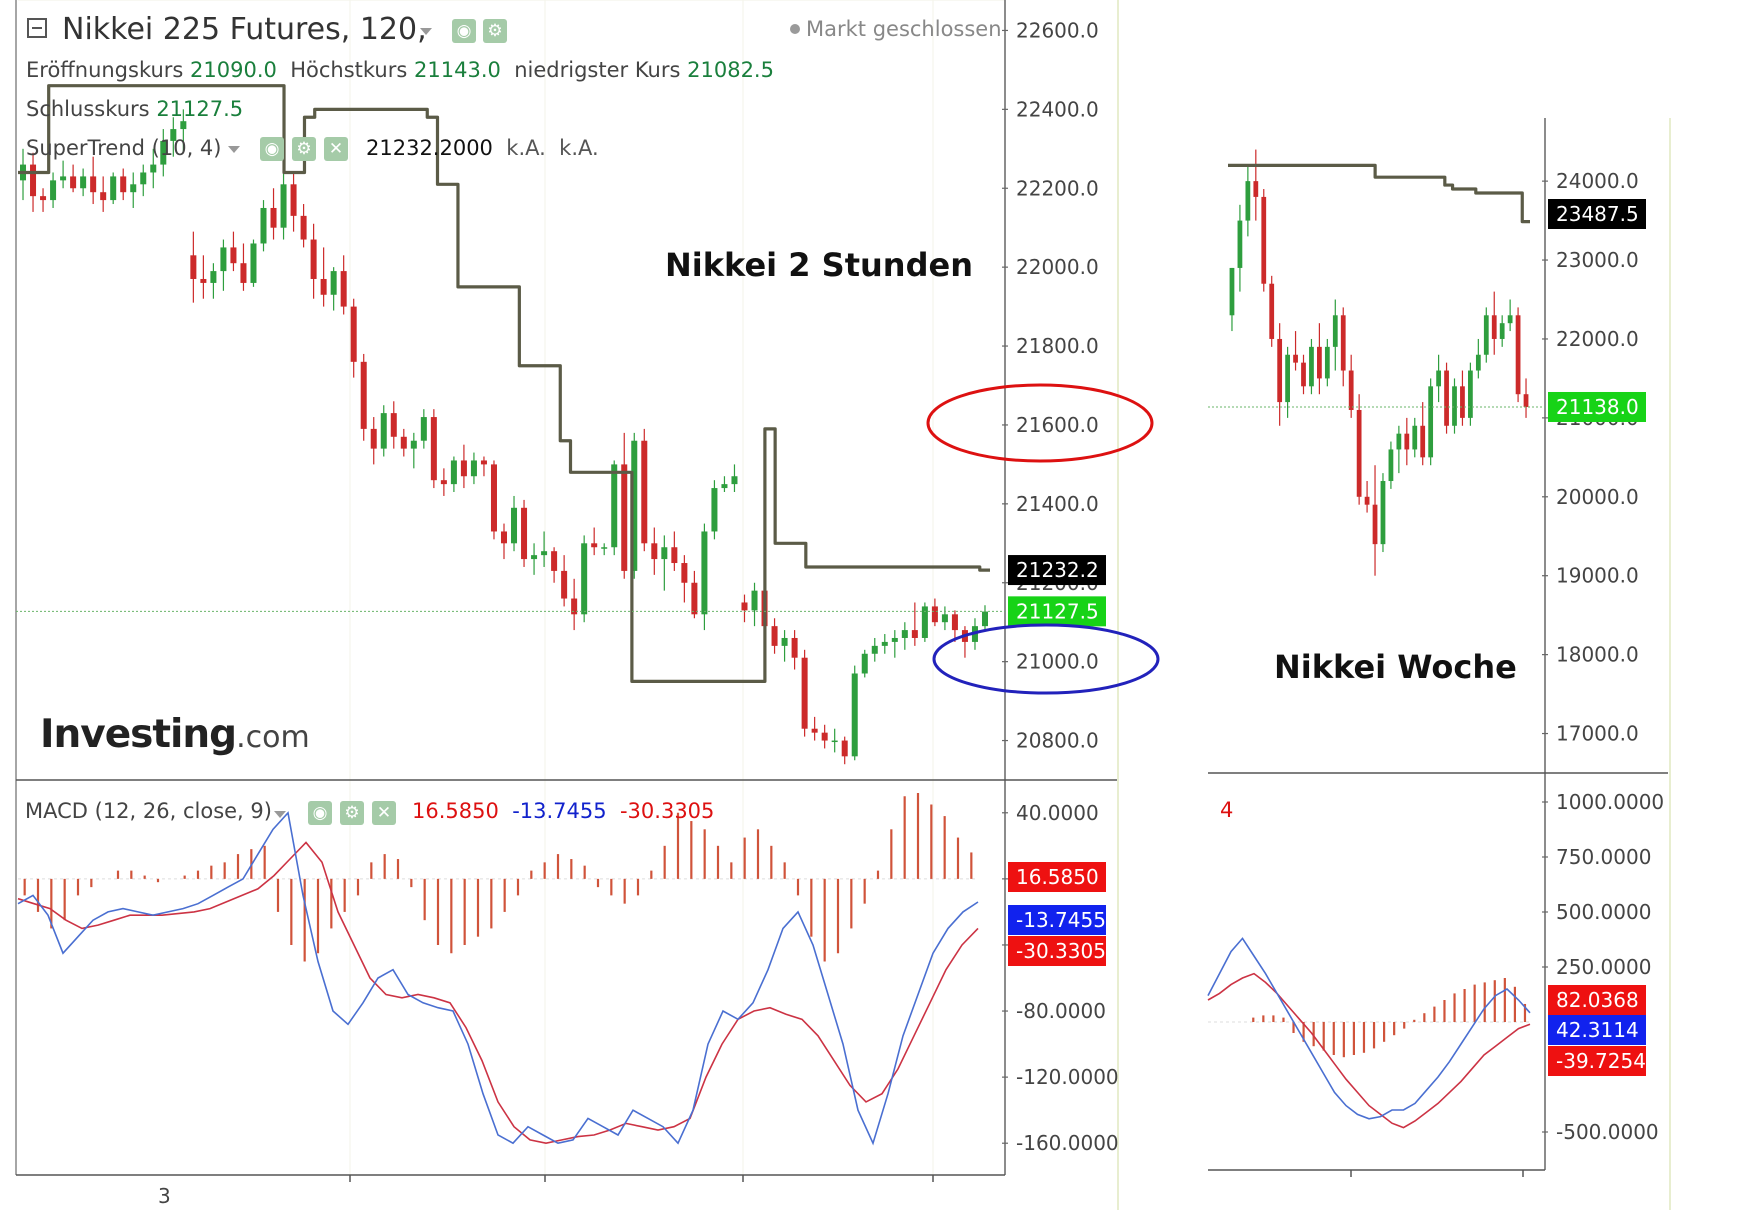  What do you see at coordinates (1057, 951) in the screenshot?
I see `h2-macd-tag-3: -30.3305` at bounding box center [1057, 951].